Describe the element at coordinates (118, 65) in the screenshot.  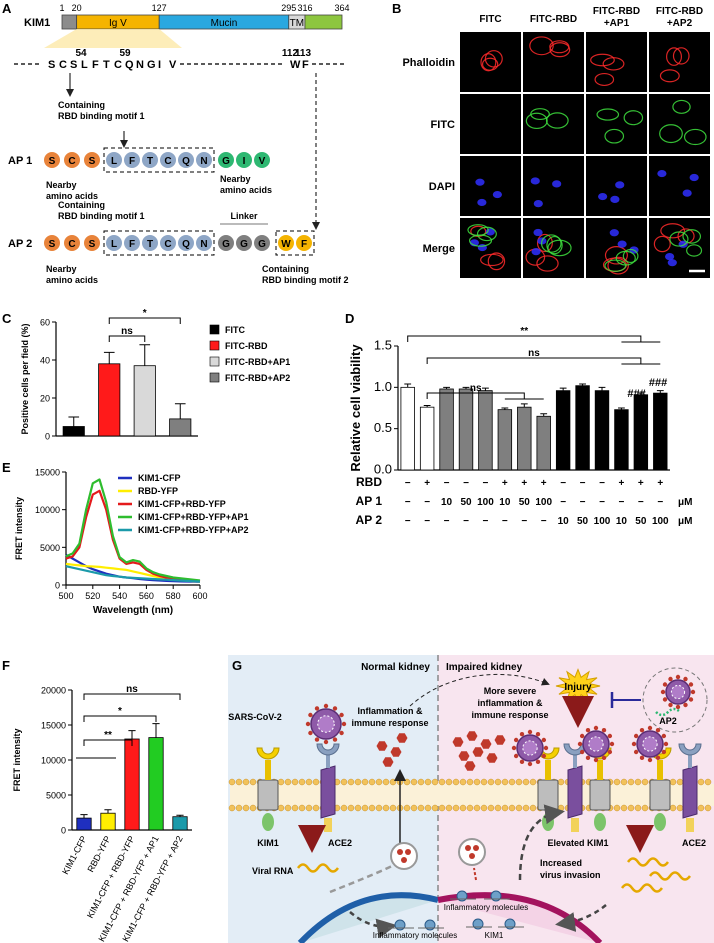
I see `residue-letter: C` at that location.